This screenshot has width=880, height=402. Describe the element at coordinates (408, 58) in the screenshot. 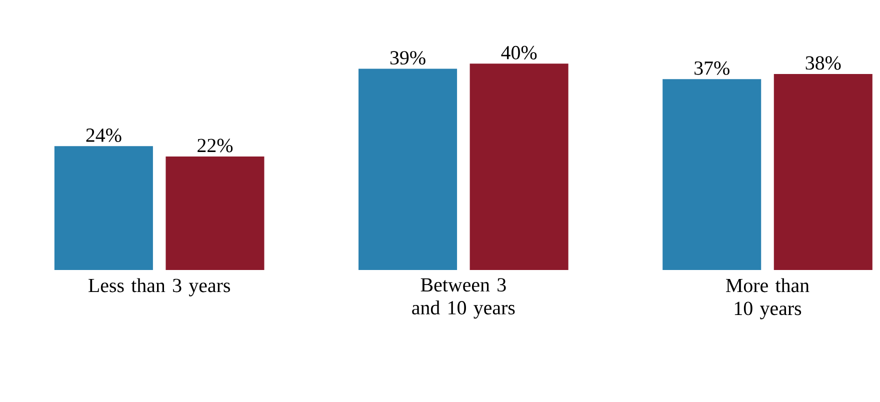

I see `data-label: 39%` at that location.